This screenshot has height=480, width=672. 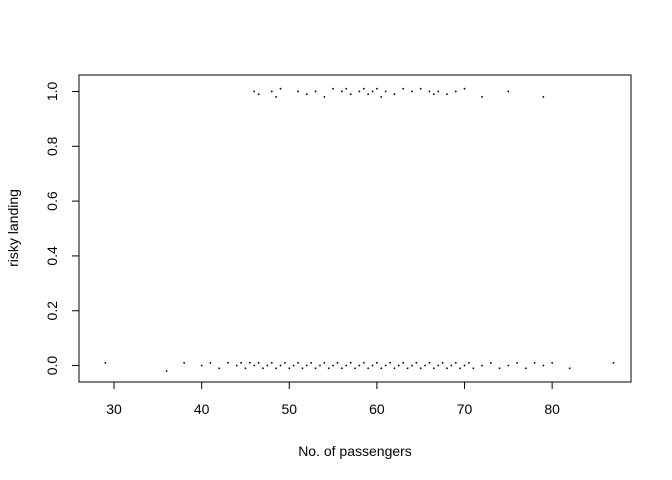 What do you see at coordinates (52, 201) in the screenshot?
I see `y-tick-label: 0.6` at bounding box center [52, 201].